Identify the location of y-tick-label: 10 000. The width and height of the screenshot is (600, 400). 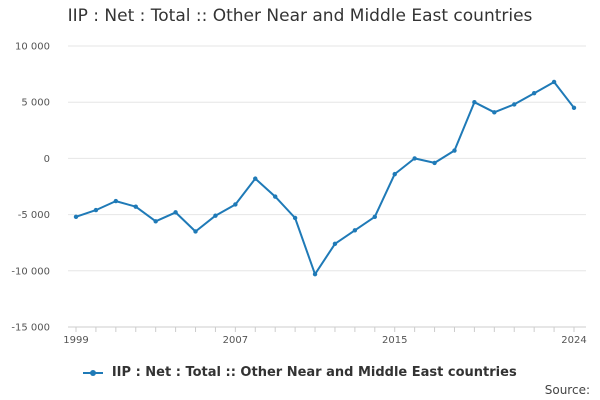
(32, 47).